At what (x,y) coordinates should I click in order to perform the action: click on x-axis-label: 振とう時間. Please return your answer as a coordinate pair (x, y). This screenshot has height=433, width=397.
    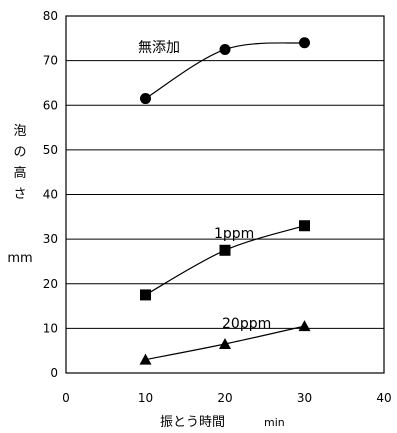
    Looking at the image, I should click on (192, 422).